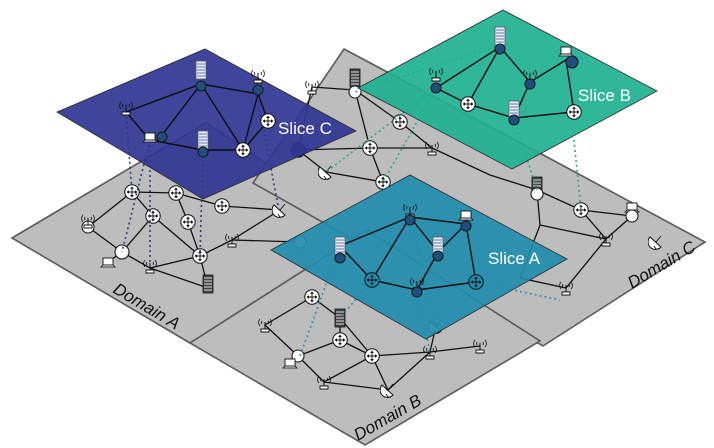 The image size is (714, 448). I want to click on slice-b-label: Slice B, so click(604, 95).